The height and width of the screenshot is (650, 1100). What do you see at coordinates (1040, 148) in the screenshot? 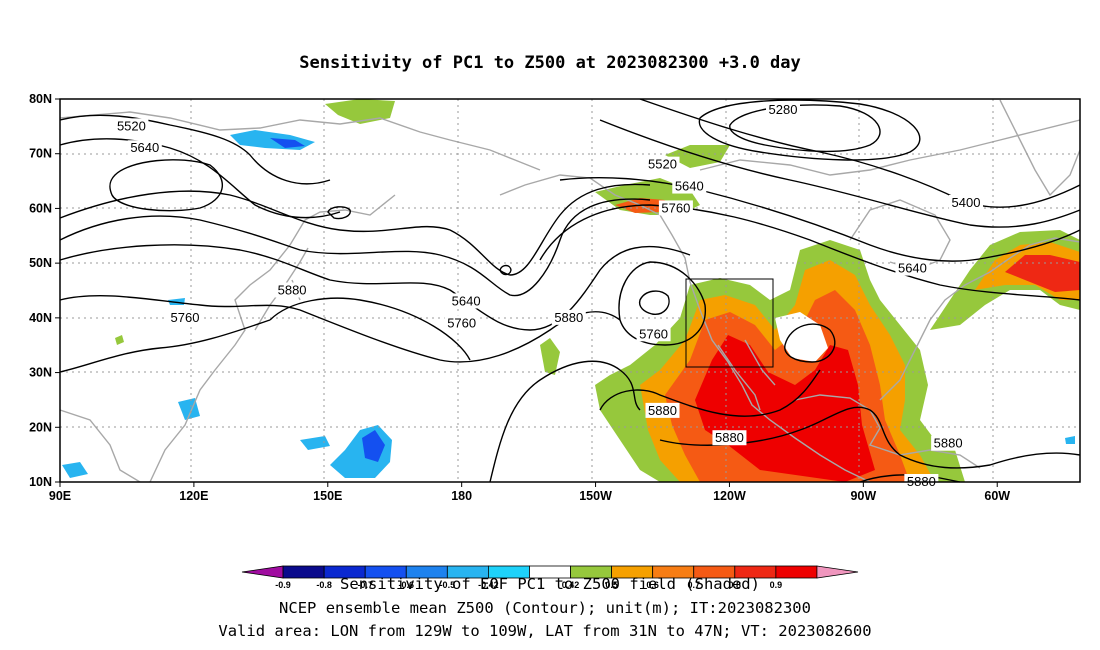
I see `coastline-greenland` at bounding box center [1040, 148].